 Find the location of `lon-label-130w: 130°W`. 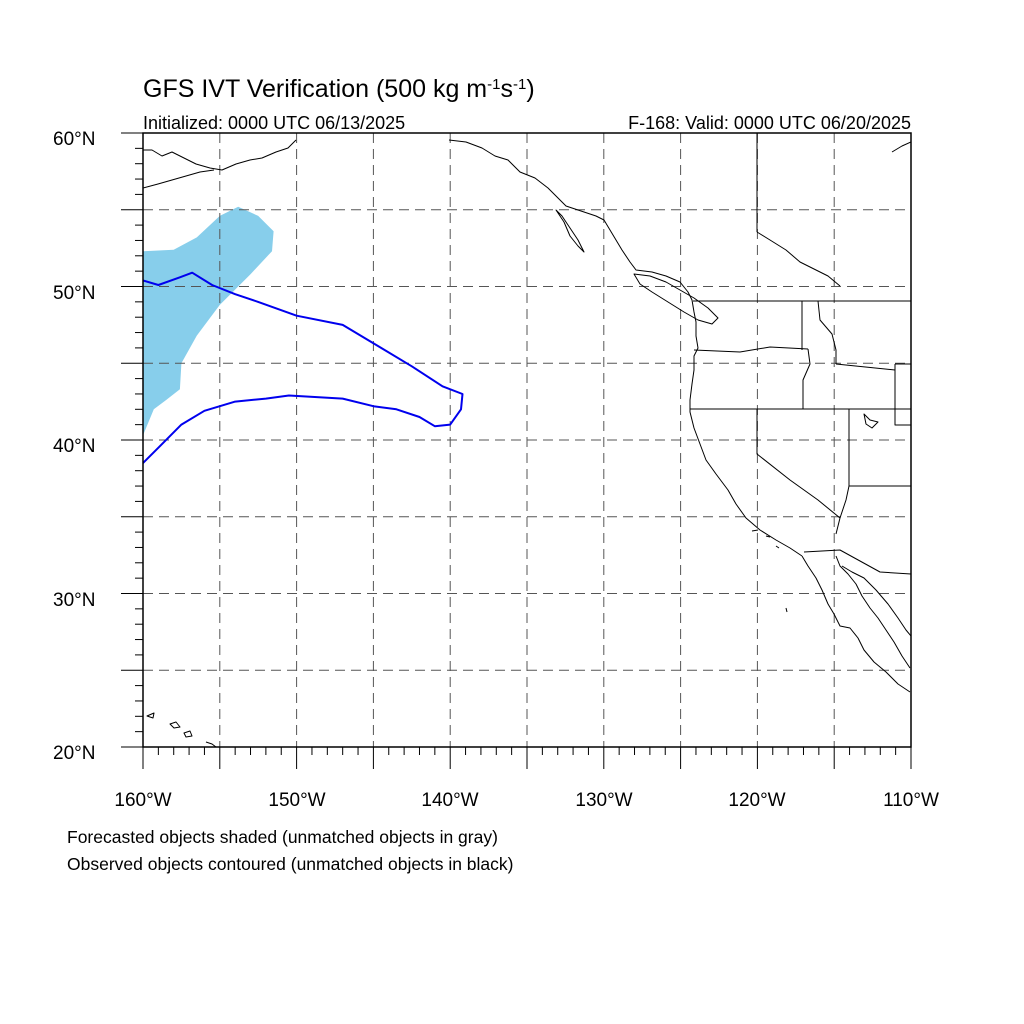

lon-label-130w: 130°W is located at coordinates (603, 800).